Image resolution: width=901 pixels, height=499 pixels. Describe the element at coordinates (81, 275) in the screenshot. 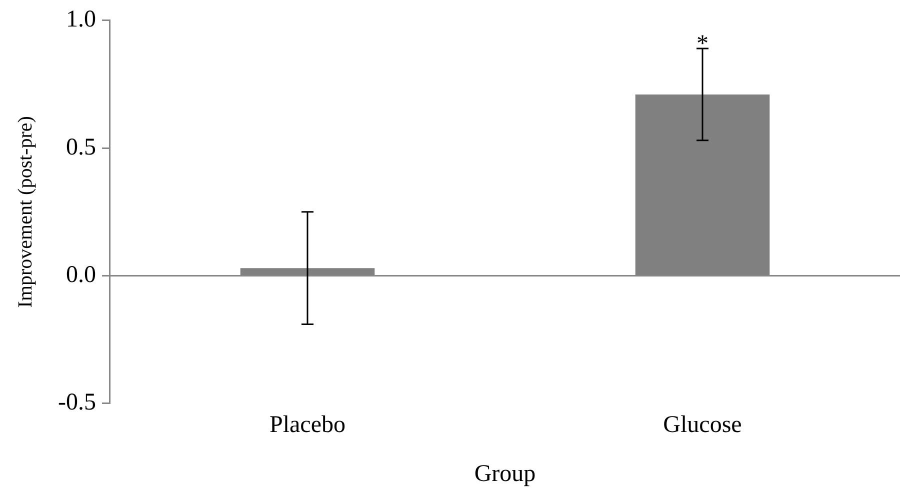

I see `y-tick-label: 0.0` at that location.